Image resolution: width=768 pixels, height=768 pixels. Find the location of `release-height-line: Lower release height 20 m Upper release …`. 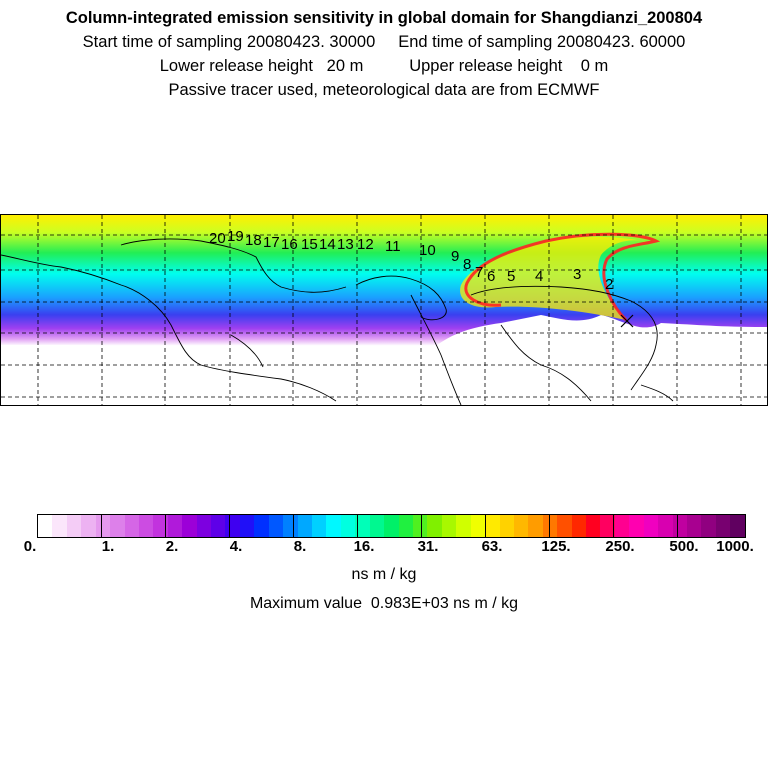

release-height-line: Lower release height 20 m Upper release … is located at coordinates (384, 66).